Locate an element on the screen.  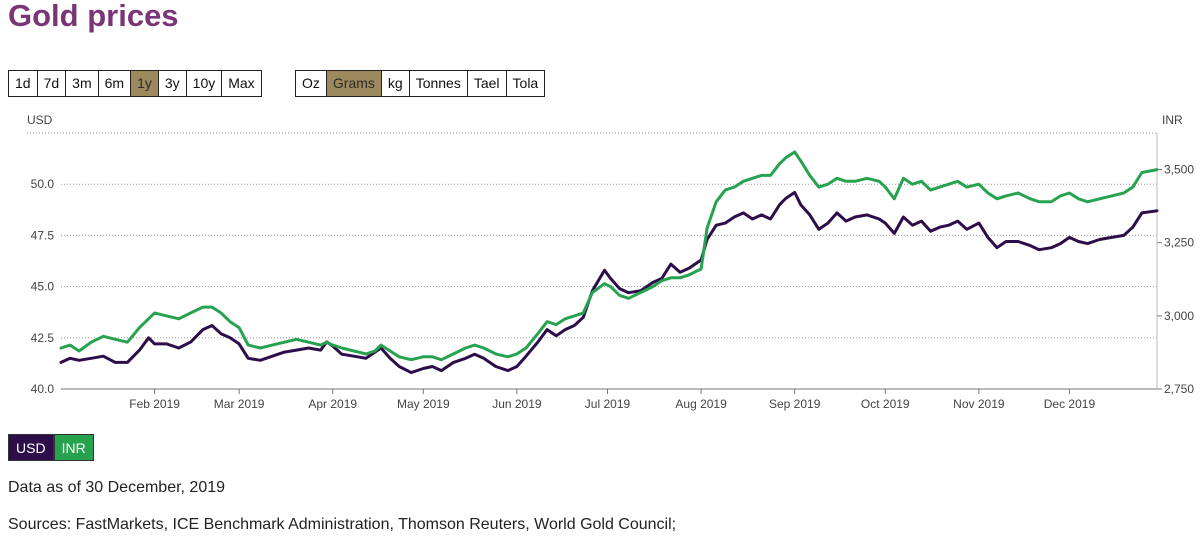
range-7d-button: 7d is located at coordinates (51, 83).